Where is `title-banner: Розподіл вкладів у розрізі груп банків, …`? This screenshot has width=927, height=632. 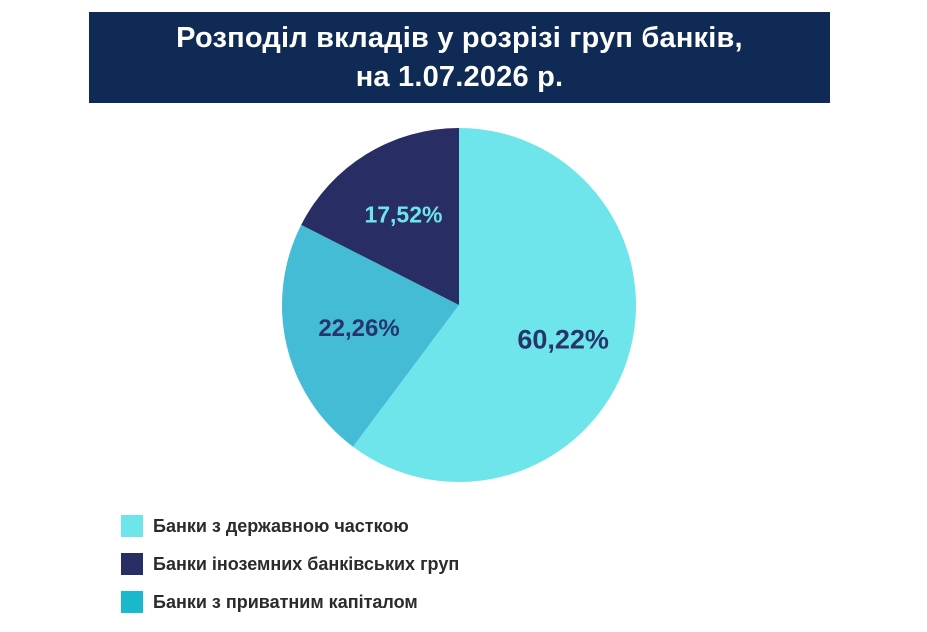 title-banner: Розподіл вкладів у розрізі груп банків, … is located at coordinates (459, 57).